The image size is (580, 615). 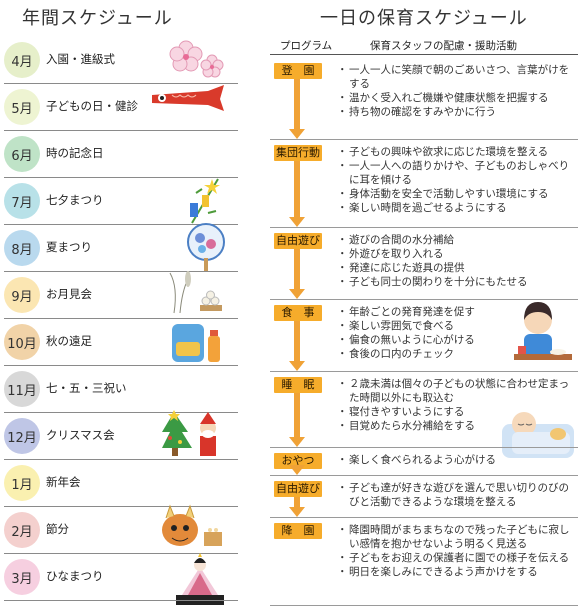 I want to click on staff-note-item: 温かく受入れご機嫌や健康状態を把握する, so click(x=457, y=98).